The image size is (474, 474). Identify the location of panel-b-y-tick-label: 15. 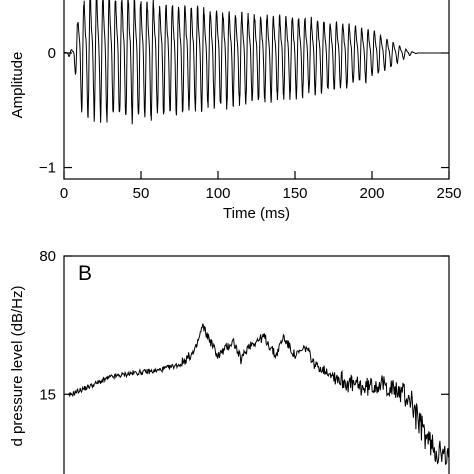
(47, 394).